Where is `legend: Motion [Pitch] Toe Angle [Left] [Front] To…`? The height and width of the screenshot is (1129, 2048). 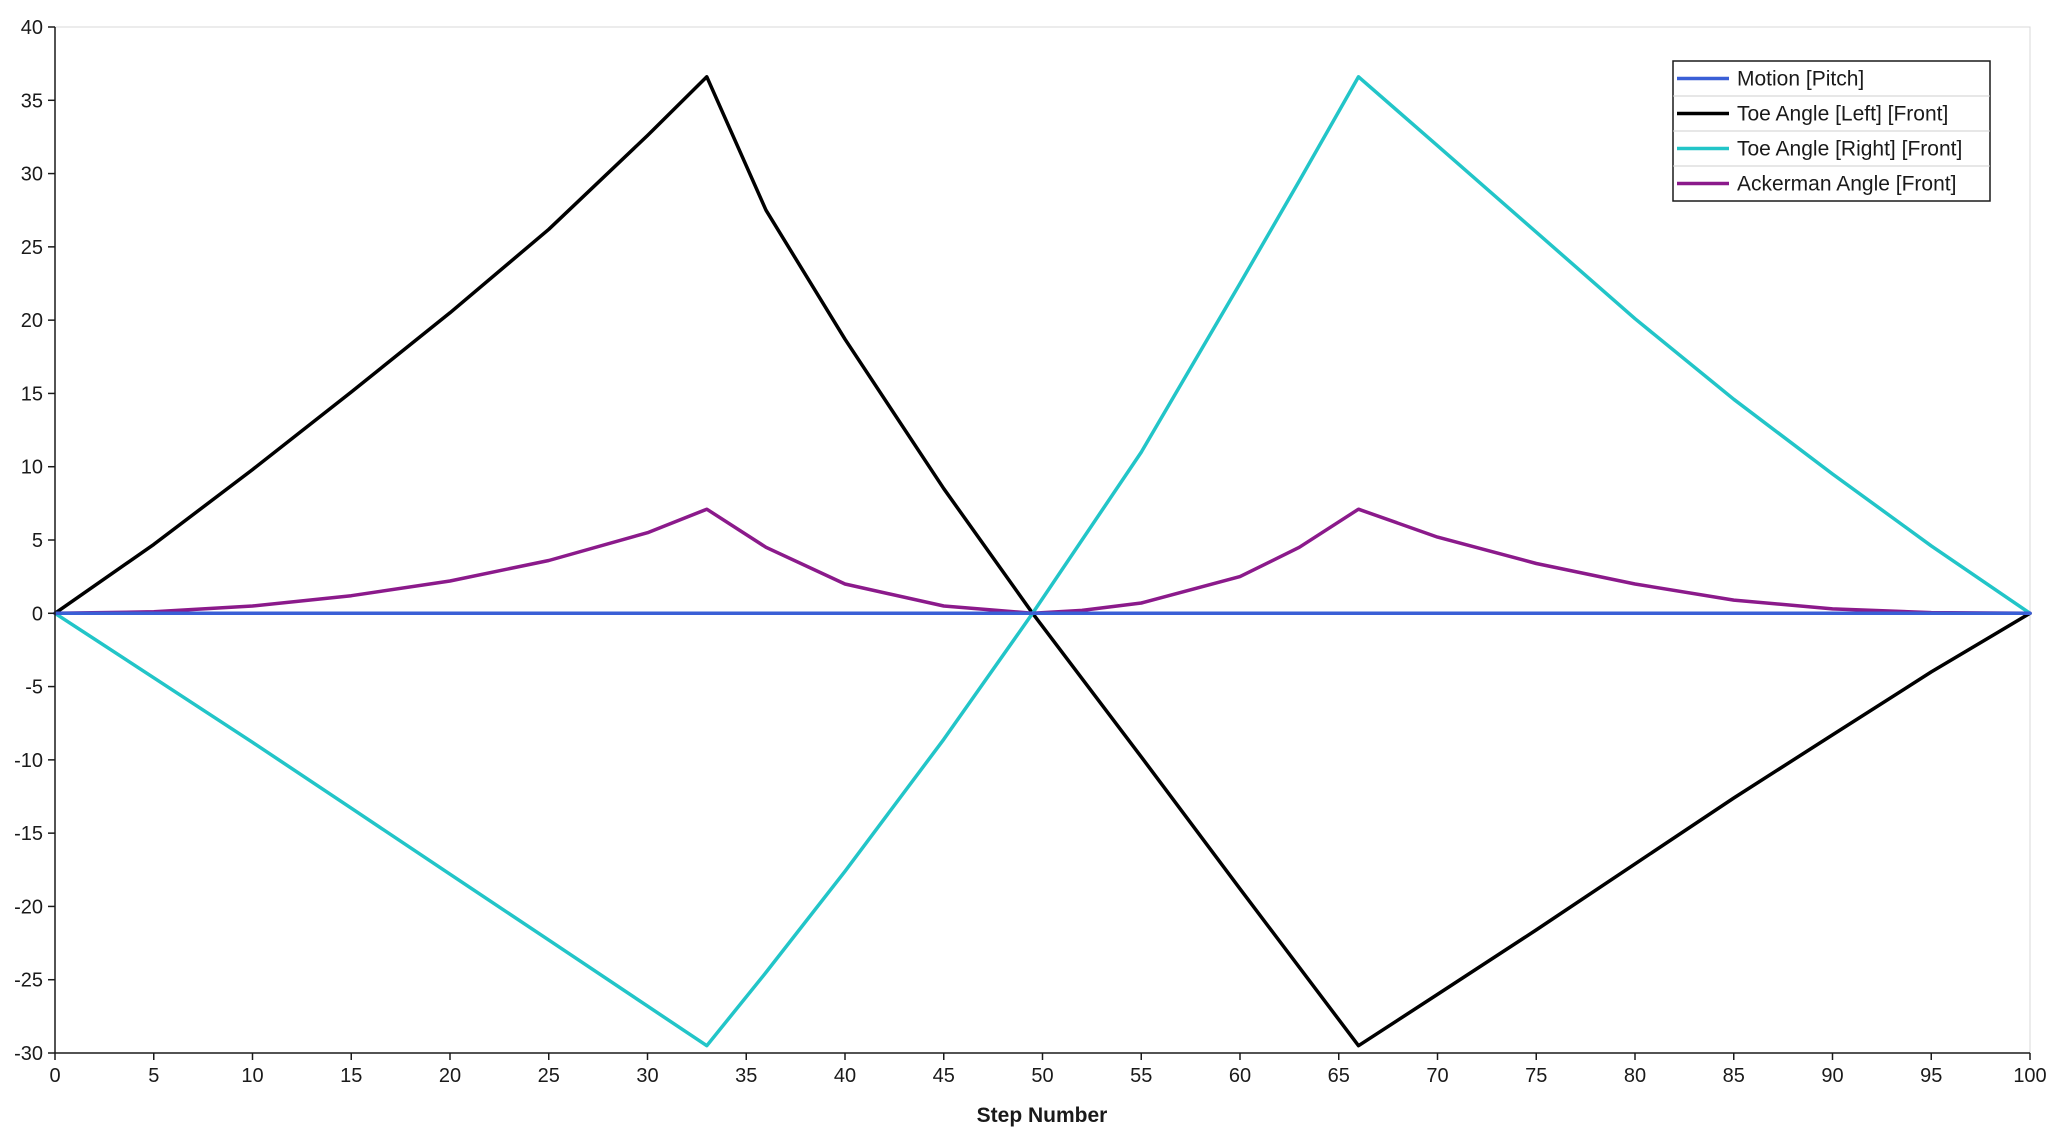 legend: Motion [Pitch] Toe Angle [Left] [Front] To… is located at coordinates (1831, 131).